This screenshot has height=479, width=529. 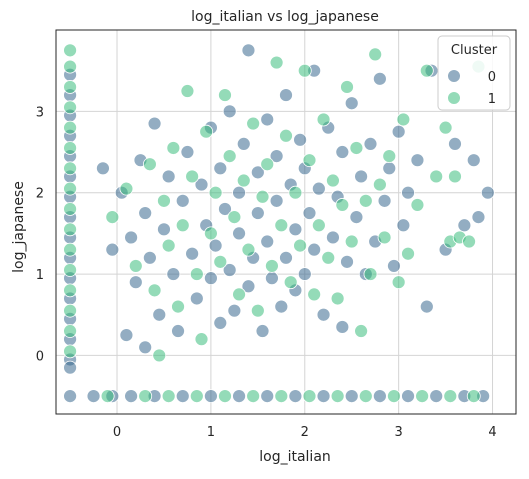 What do you see at coordinates (117, 432) in the screenshot?
I see `x-tick-label: 0` at bounding box center [117, 432].